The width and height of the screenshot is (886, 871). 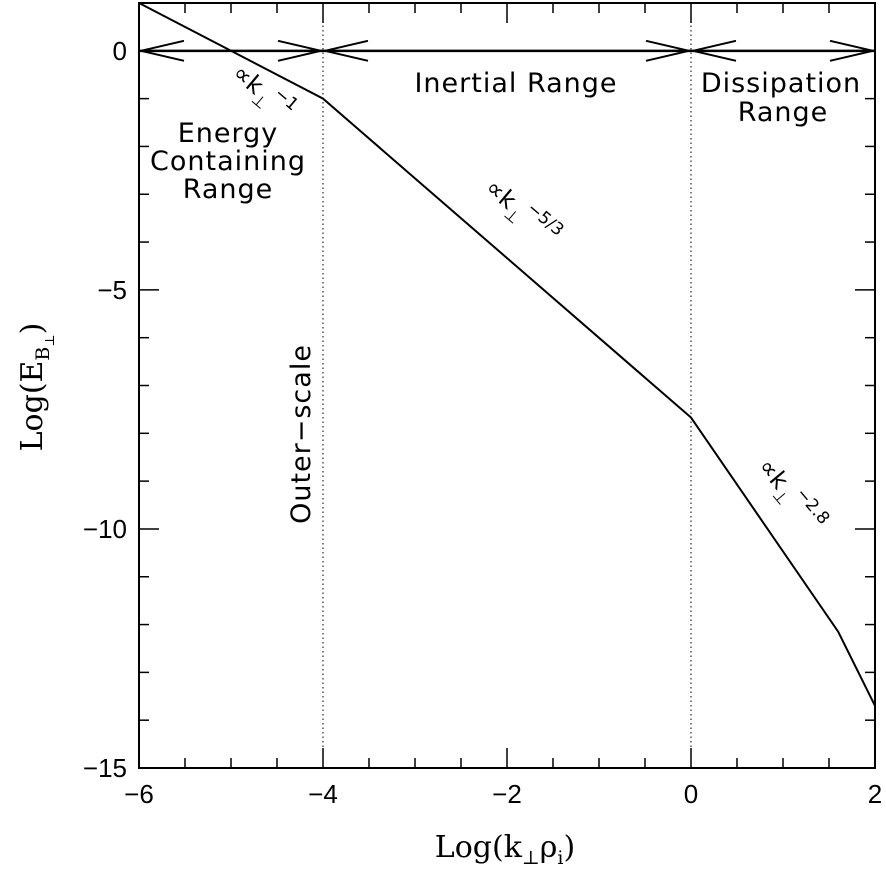 What do you see at coordinates (773, 474) in the screenshot?
I see `slope-3-base: ∝k` at bounding box center [773, 474].